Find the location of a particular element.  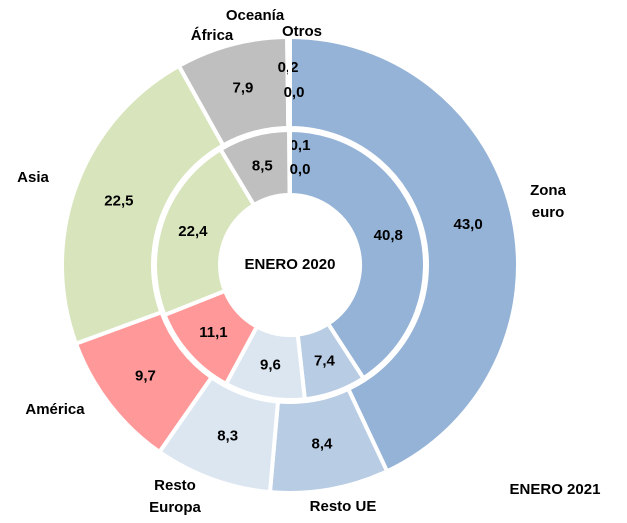

category-label: América is located at coordinates (55, 409).